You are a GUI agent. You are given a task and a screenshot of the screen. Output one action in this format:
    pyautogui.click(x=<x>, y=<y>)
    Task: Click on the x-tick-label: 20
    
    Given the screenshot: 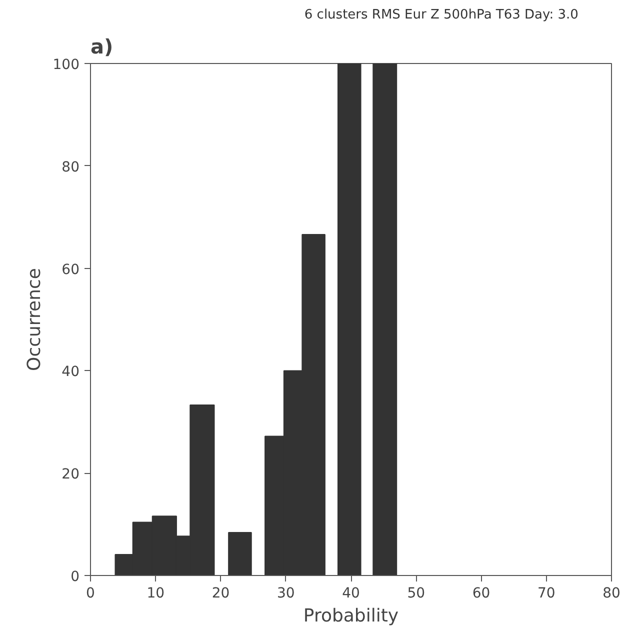 What is the action you would take?
    pyautogui.click(x=221, y=594)
    